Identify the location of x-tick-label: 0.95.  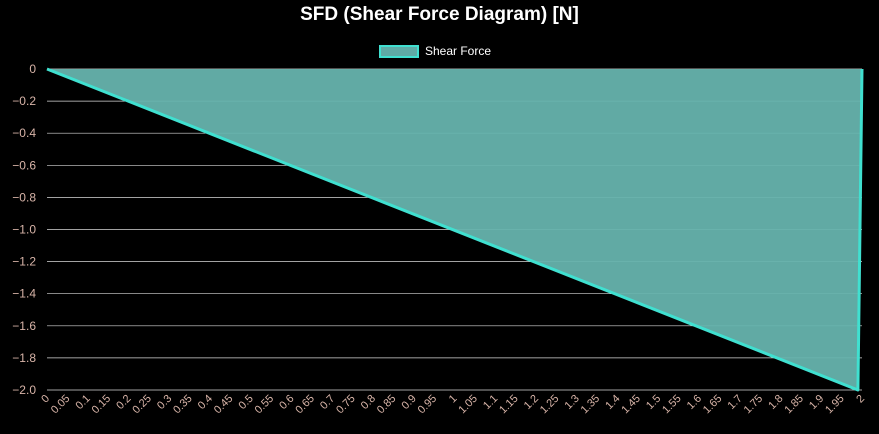
(428, 405).